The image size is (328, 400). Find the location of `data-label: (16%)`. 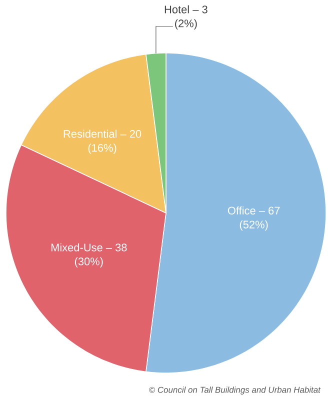

data-label: (16%) is located at coordinates (102, 149).